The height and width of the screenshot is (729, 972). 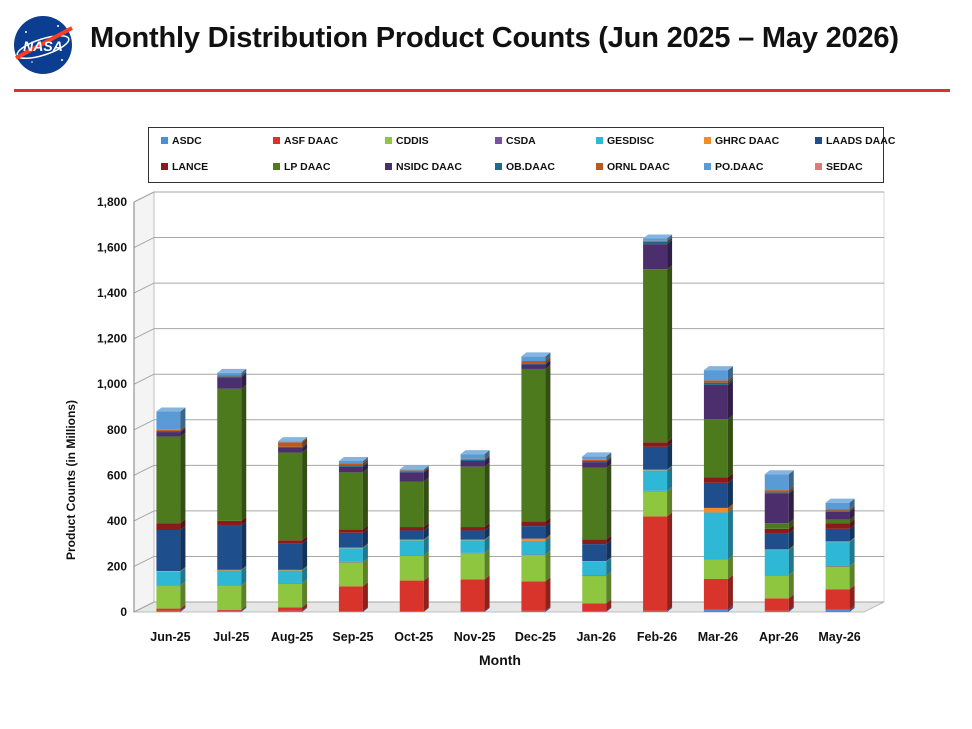 What do you see at coordinates (352, 637) in the screenshot?
I see `x-tick-label: Sep-25` at bounding box center [352, 637].